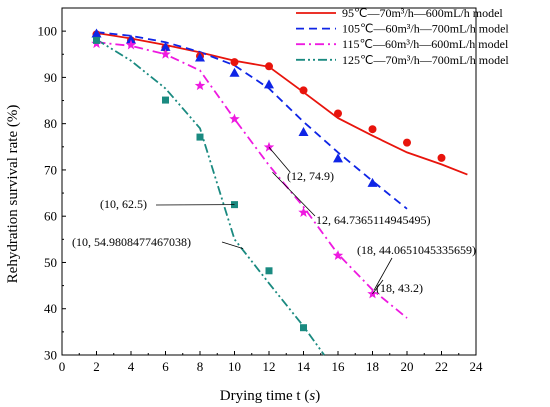  Describe the element at coordinates (407, 366) in the screenshot. I see `x-tick-label: 20` at that location.